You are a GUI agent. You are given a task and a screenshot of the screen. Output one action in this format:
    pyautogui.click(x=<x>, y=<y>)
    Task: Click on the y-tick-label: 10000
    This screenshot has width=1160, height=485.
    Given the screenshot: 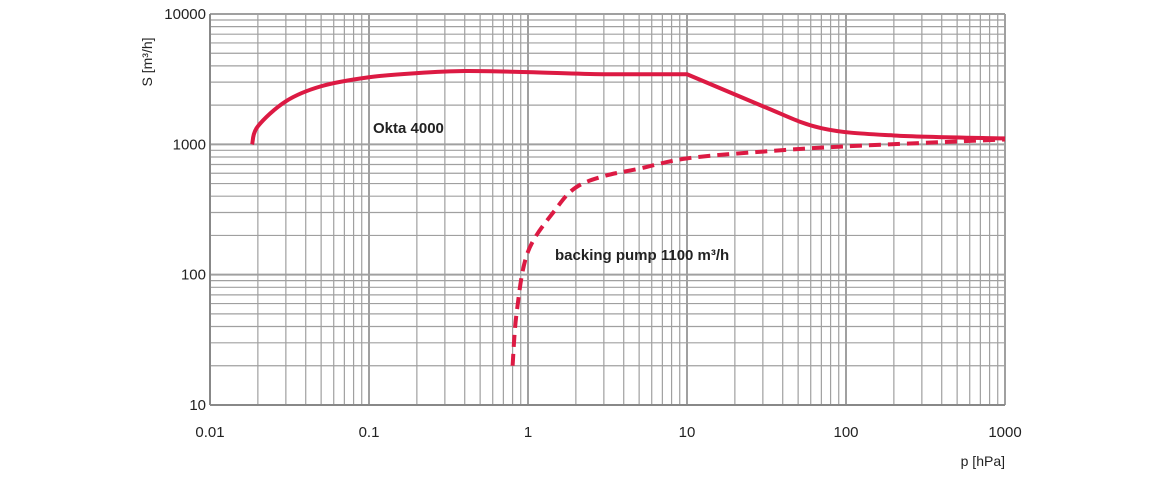 What is the action you would take?
    pyautogui.click(x=185, y=14)
    